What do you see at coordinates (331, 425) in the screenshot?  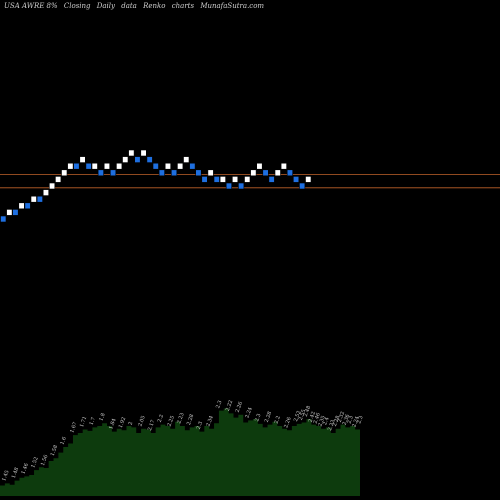 I see `volume-label: 2.33` at bounding box center [331, 425].